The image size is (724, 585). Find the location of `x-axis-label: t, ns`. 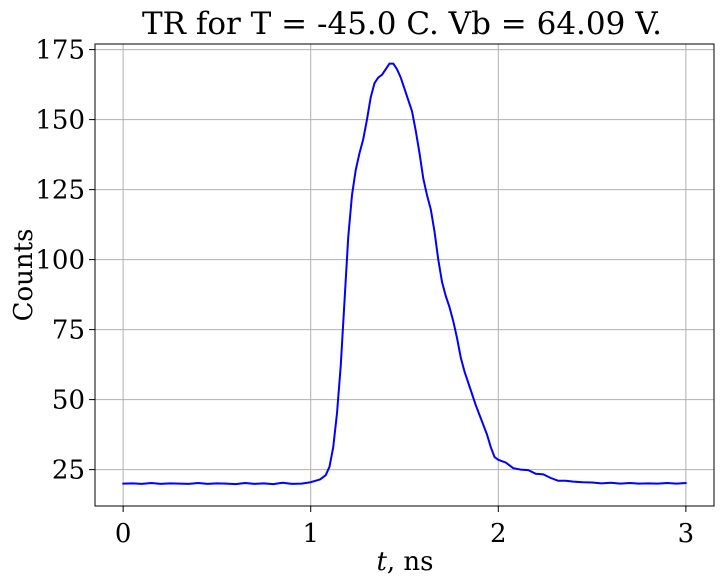

x-axis-label: t, ns is located at coordinates (404, 562).